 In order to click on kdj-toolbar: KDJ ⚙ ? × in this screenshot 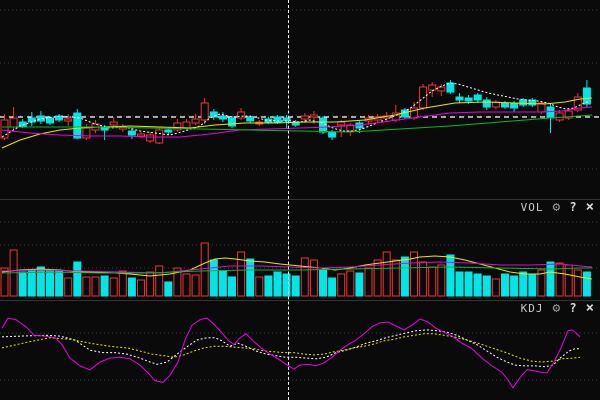, I will do `click(557, 308)`.